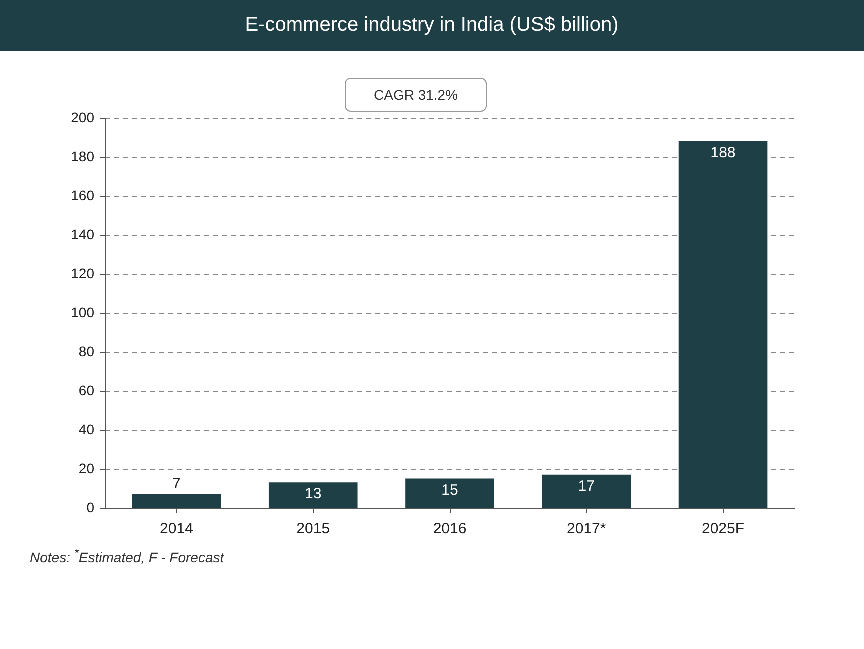  I want to click on y-tick-label: 180, so click(83, 156).